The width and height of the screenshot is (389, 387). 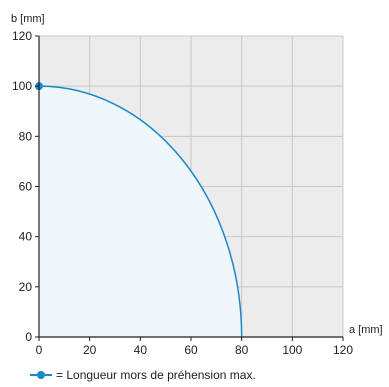 What do you see at coordinates (343, 350) in the screenshot?
I see `x-tick-label: 120` at bounding box center [343, 350].